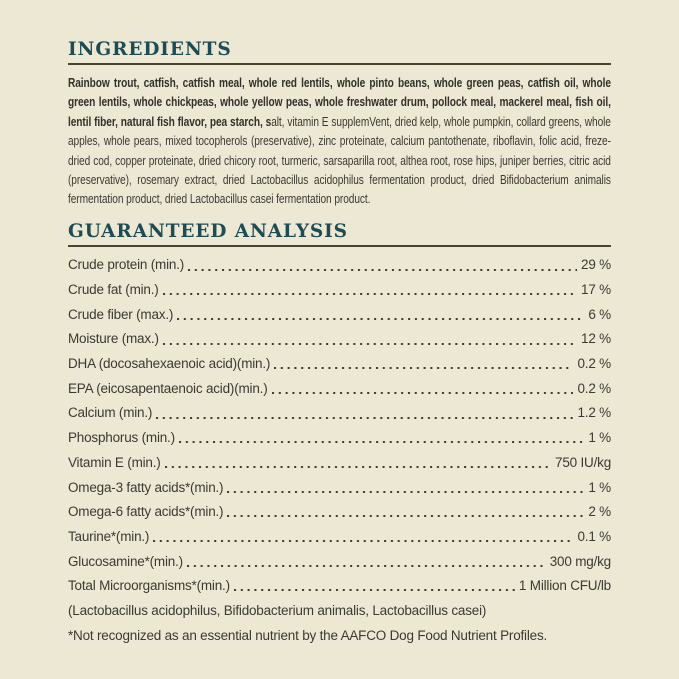 Image resolution: width=679 pixels, height=679 pixels. What do you see at coordinates (339, 314) in the screenshot?
I see `analysis-row: Crude fiber (max.) 6 %` at bounding box center [339, 314].